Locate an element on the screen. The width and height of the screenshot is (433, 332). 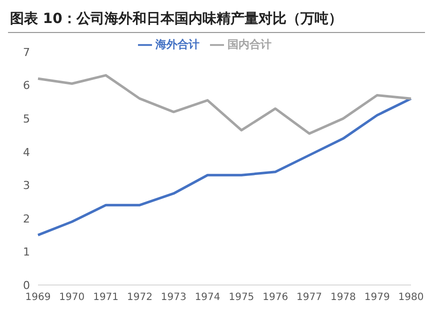
x-tick-label: 1979 is located at coordinates (377, 298).